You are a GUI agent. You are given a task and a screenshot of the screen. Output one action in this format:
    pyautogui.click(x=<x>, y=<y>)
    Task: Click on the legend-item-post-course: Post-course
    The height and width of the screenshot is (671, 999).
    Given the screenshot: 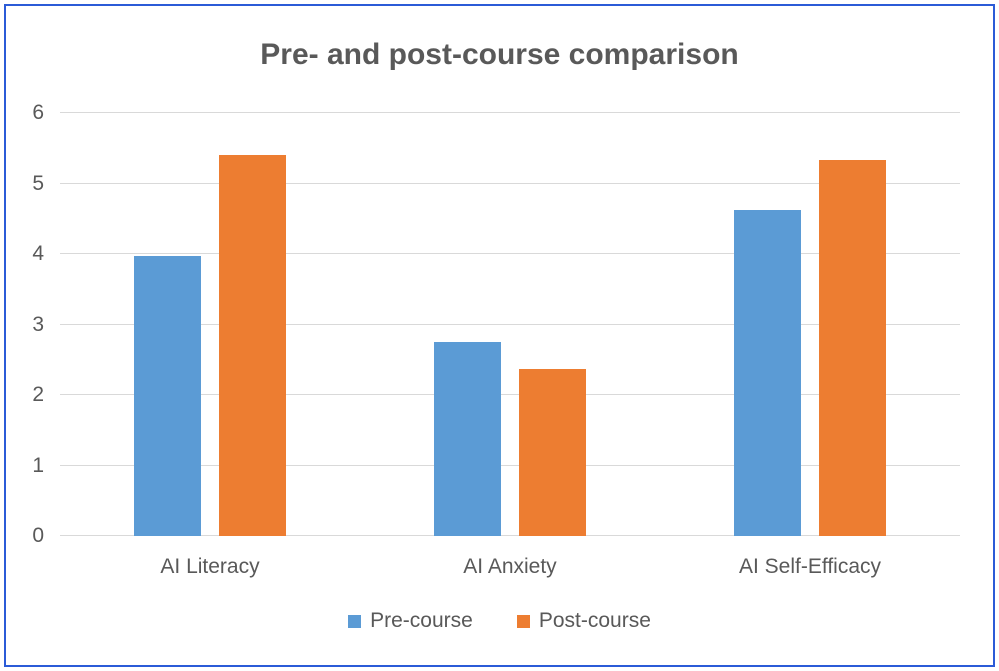 What is the action you would take?
    pyautogui.click(x=583, y=621)
    